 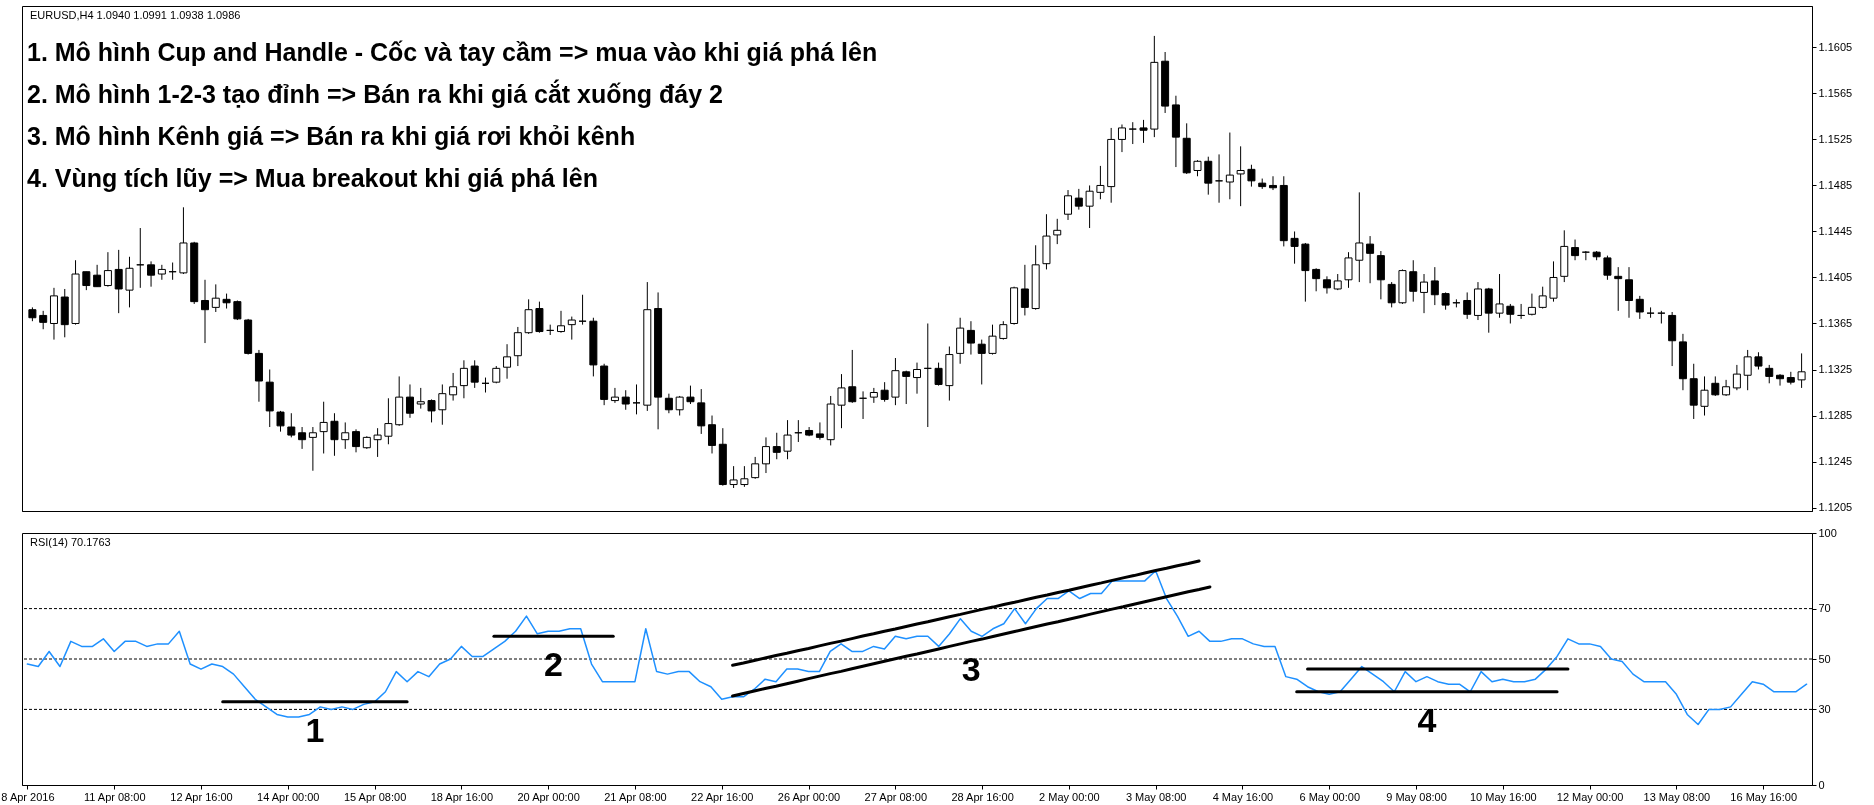 What do you see at coordinates (288, 796) in the screenshot?
I see `x-tick-label: 14 Apr 00:00` at bounding box center [288, 796].